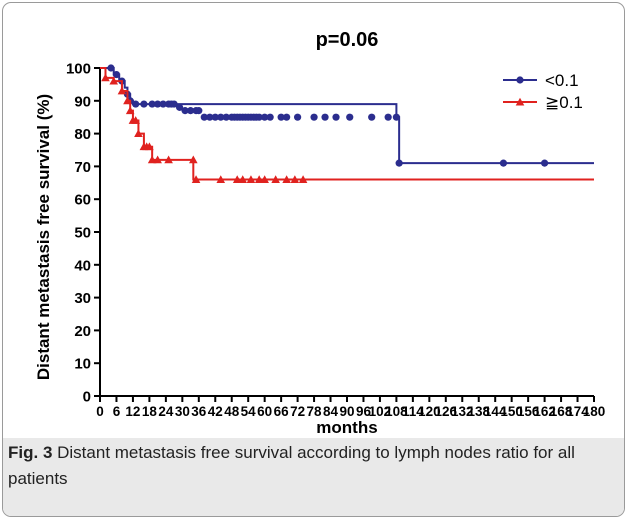 The width and height of the screenshot is (629, 521). Describe the element at coordinates (132, 411) in the screenshot. I see `x-tick-label: 12` at that location.